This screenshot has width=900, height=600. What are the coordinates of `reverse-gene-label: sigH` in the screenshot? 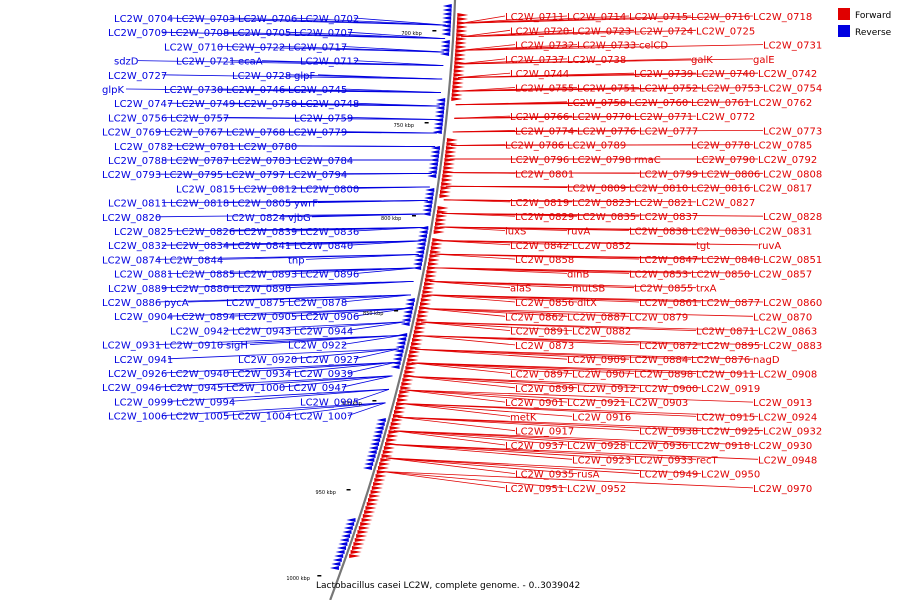 It's located at (237, 346).